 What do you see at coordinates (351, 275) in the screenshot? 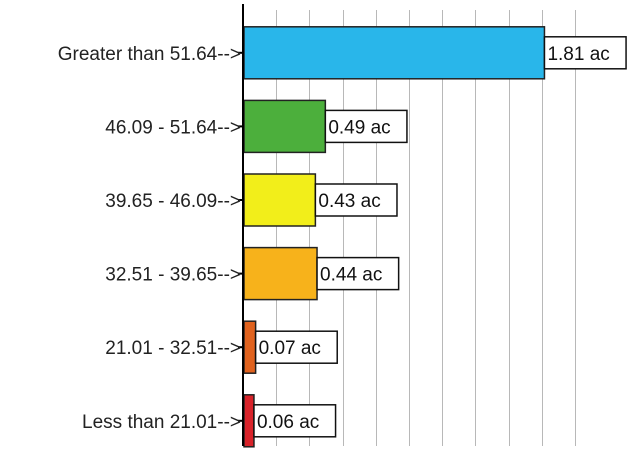
I see `data-label: 0.44 ac` at bounding box center [351, 275].